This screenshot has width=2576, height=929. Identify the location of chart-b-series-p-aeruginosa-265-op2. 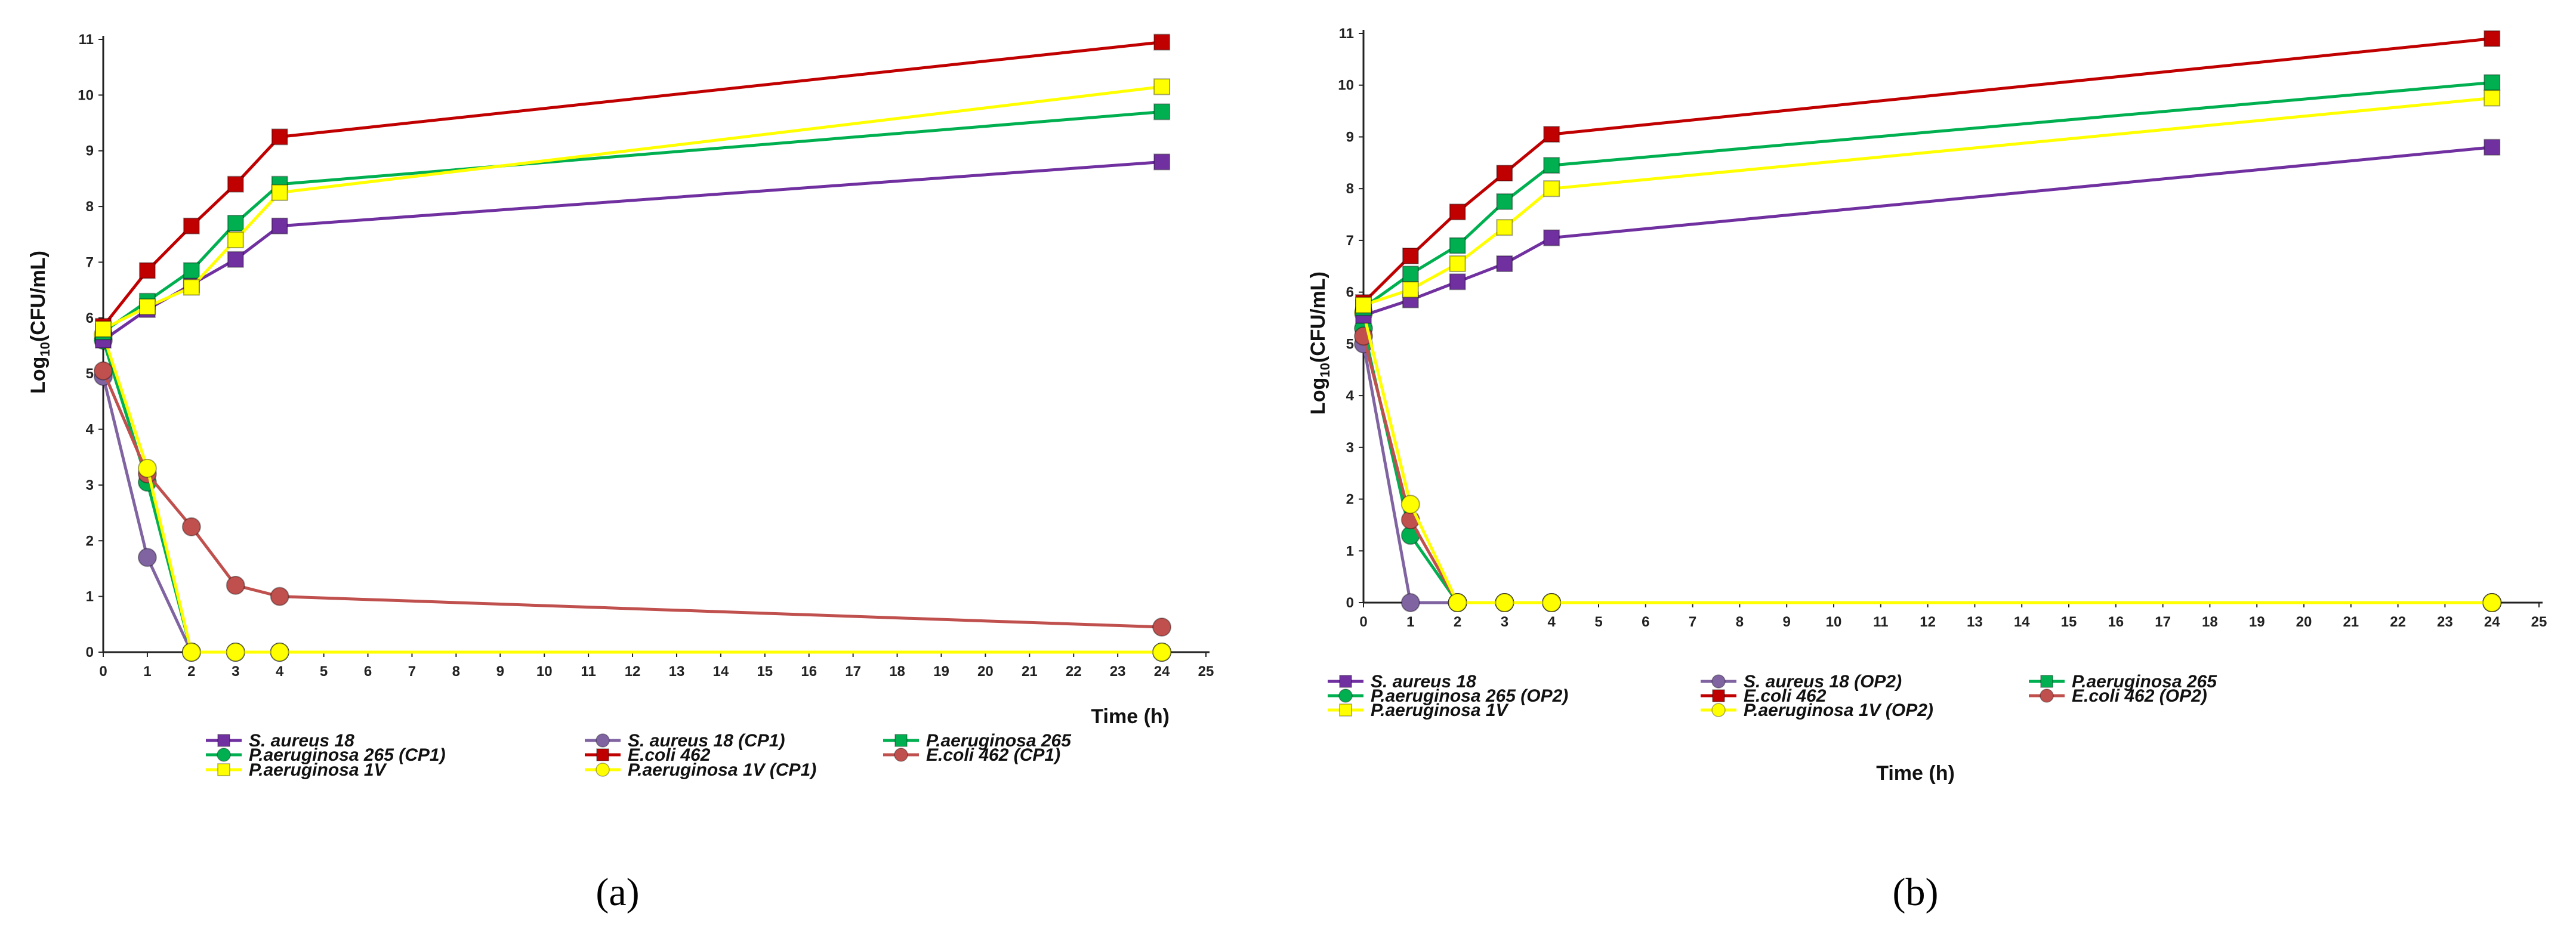
(1928, 465).